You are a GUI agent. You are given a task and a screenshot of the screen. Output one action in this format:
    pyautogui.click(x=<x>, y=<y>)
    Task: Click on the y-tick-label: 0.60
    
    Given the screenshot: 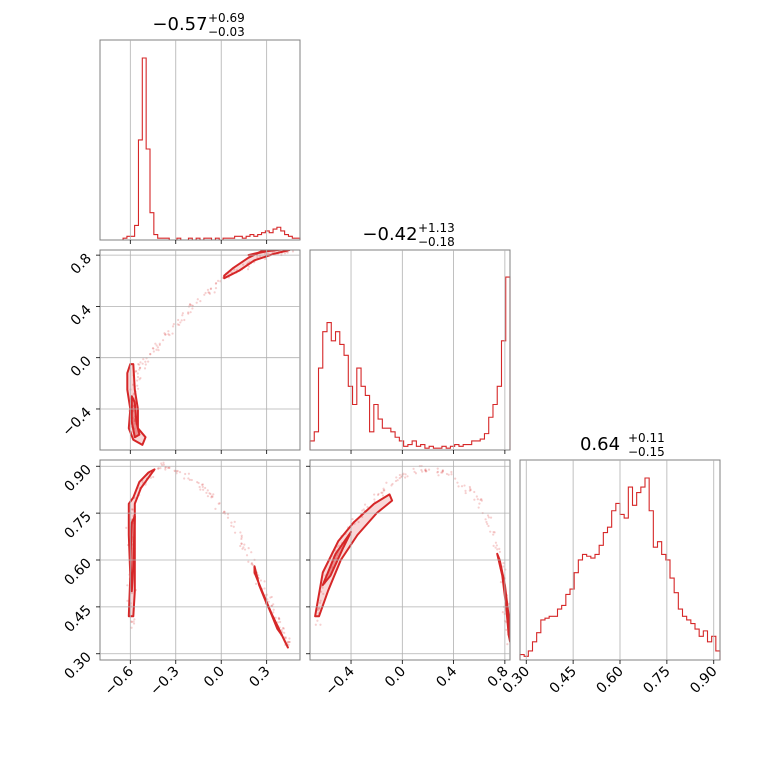 What is the action you would take?
    pyautogui.click(x=77, y=572)
    